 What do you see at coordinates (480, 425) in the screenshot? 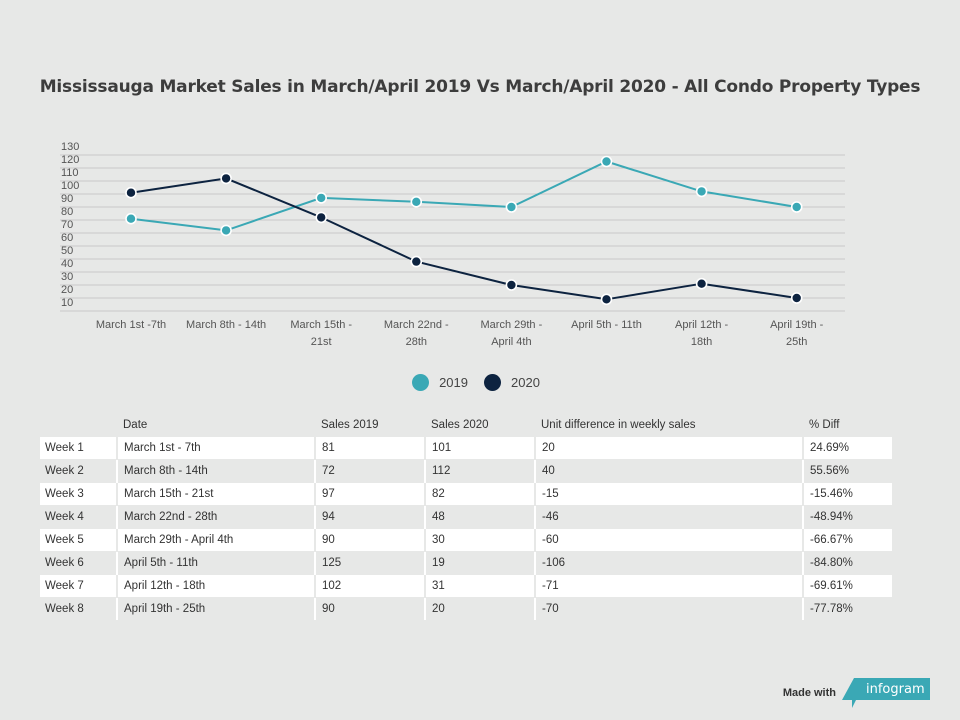
I see `table-header: Sales 2020` at bounding box center [480, 425].